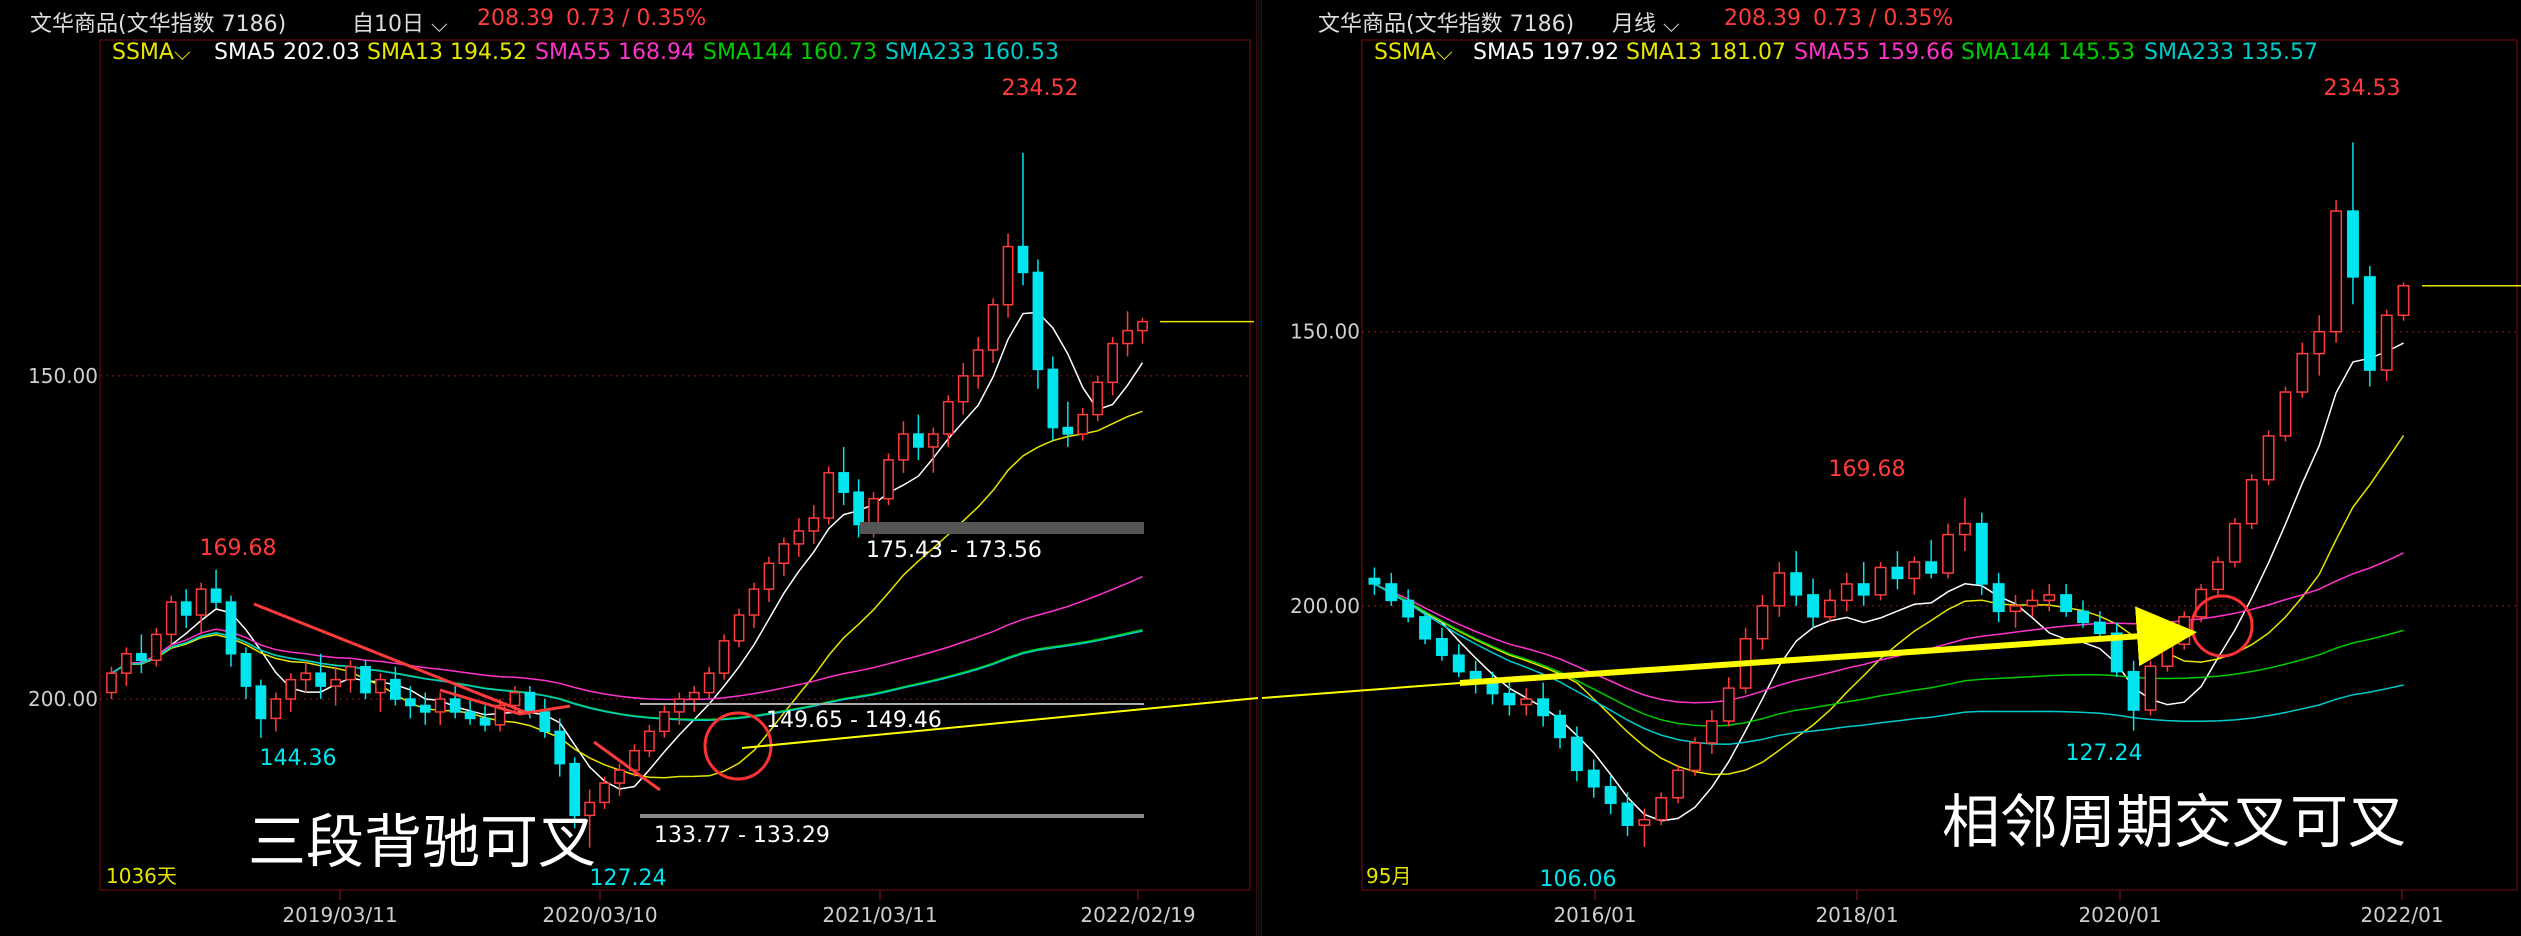 The height and width of the screenshot is (936, 2521). What do you see at coordinates (400, 22) in the screenshot?
I see `left-period-select: 自10日 ⌵` at bounding box center [400, 22].